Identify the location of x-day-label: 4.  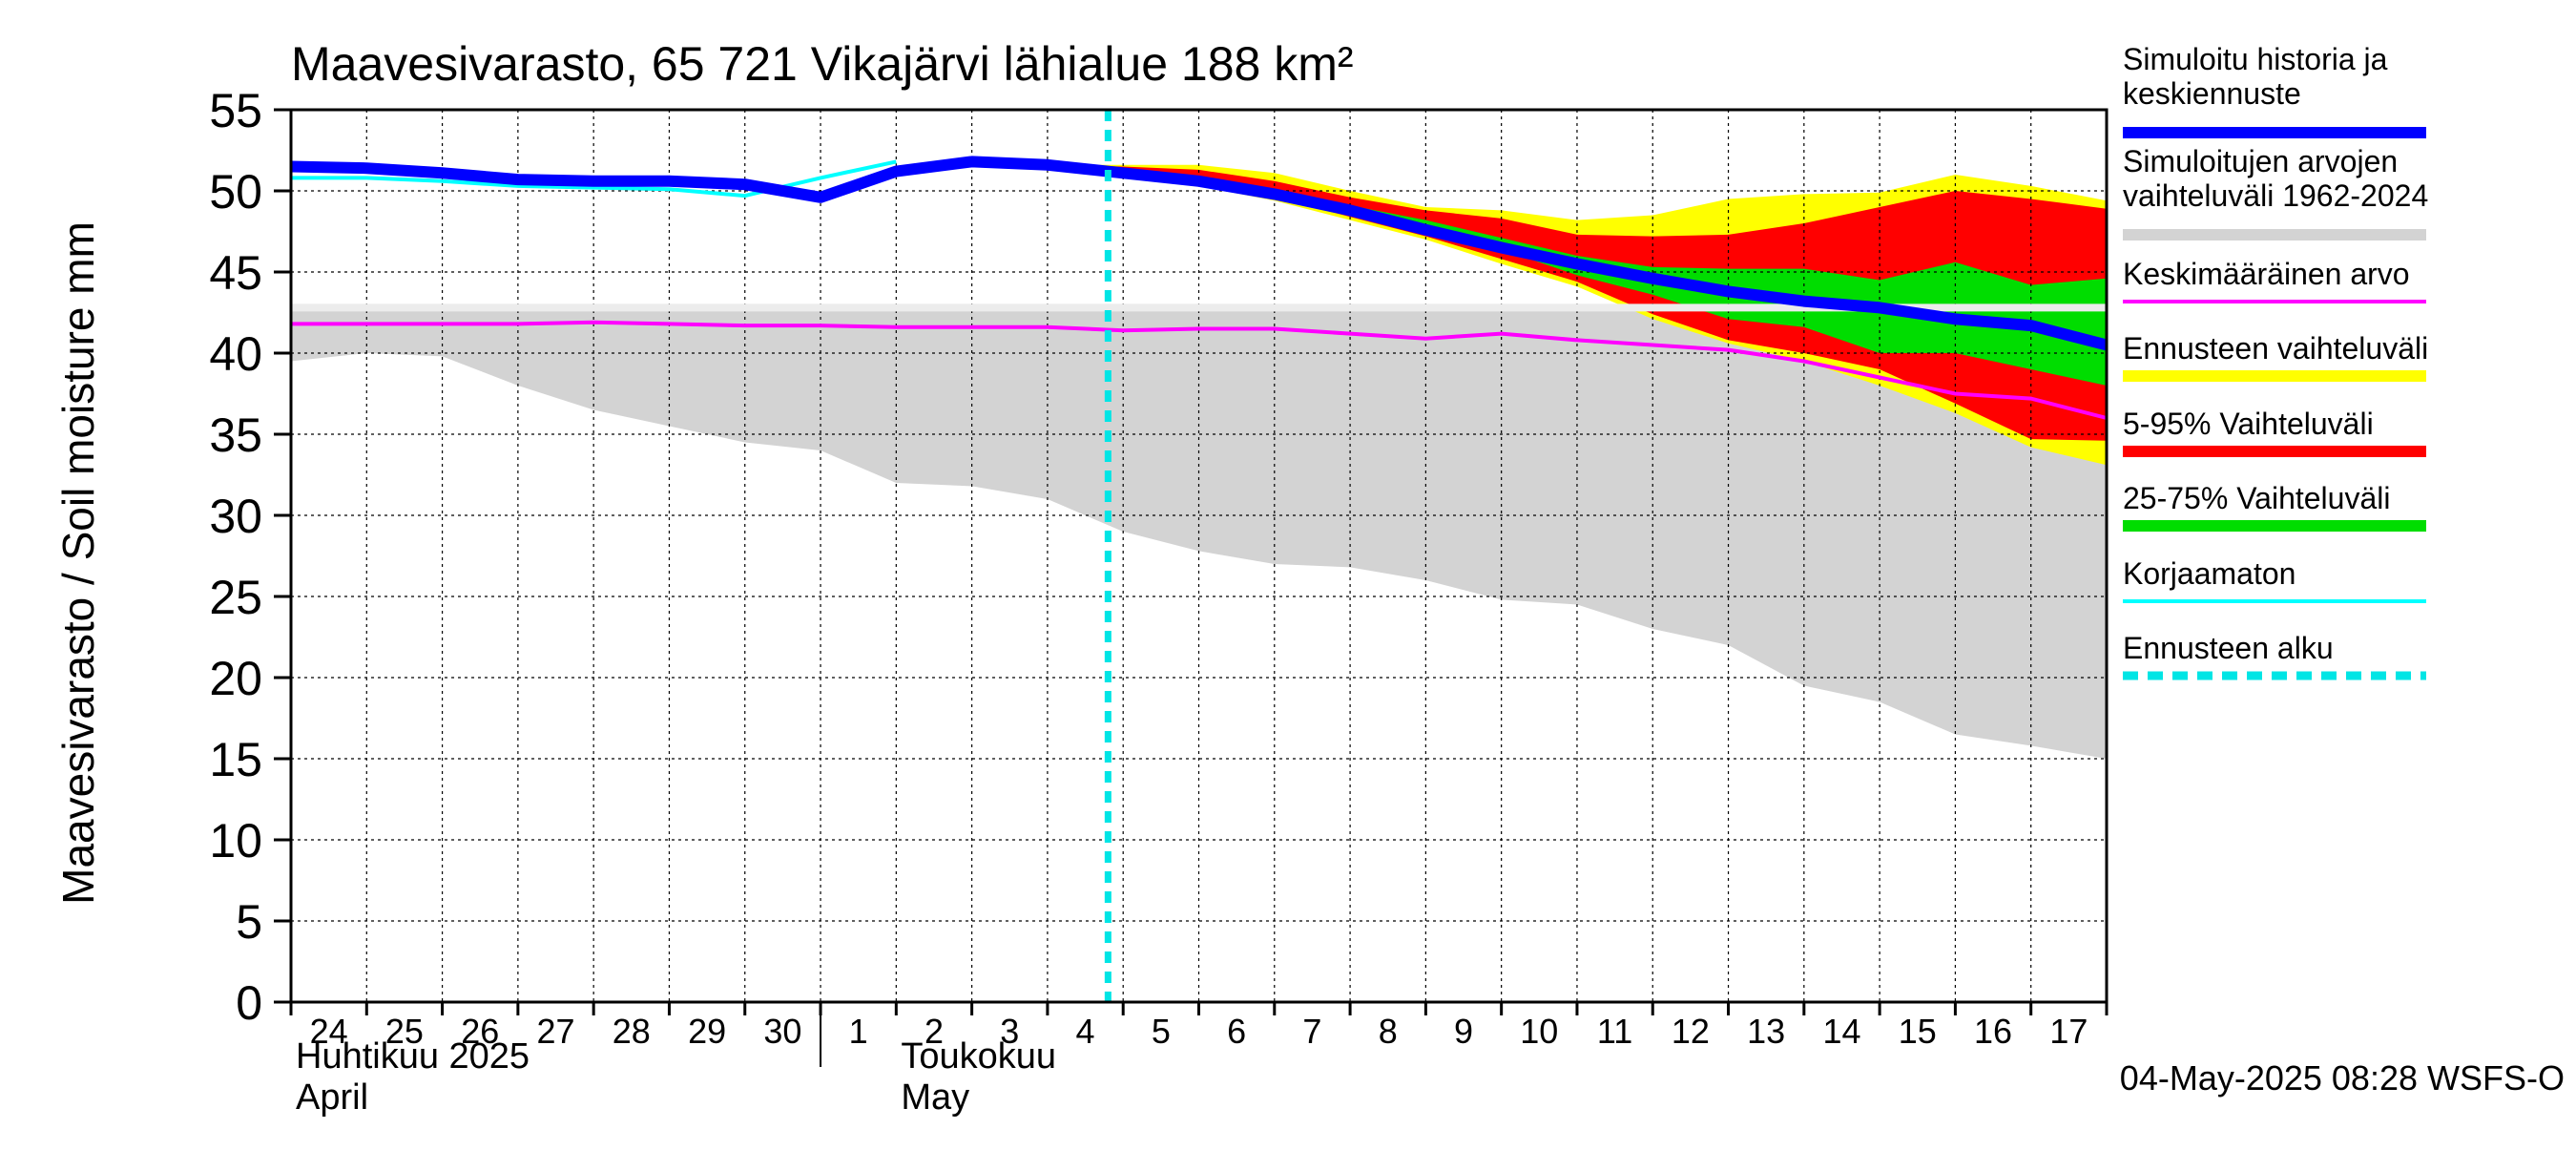
(1085, 1031).